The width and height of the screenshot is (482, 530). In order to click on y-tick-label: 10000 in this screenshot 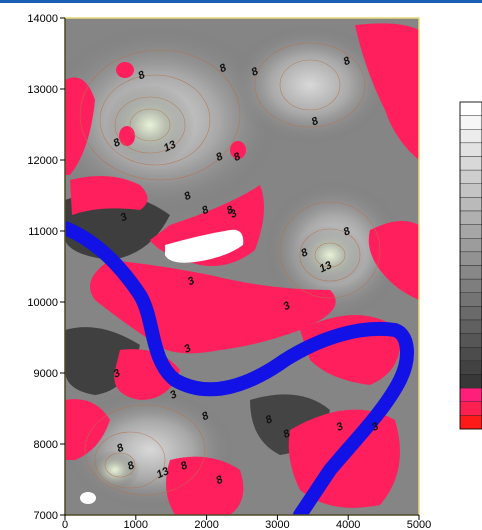, I will do `click(42, 303)`.